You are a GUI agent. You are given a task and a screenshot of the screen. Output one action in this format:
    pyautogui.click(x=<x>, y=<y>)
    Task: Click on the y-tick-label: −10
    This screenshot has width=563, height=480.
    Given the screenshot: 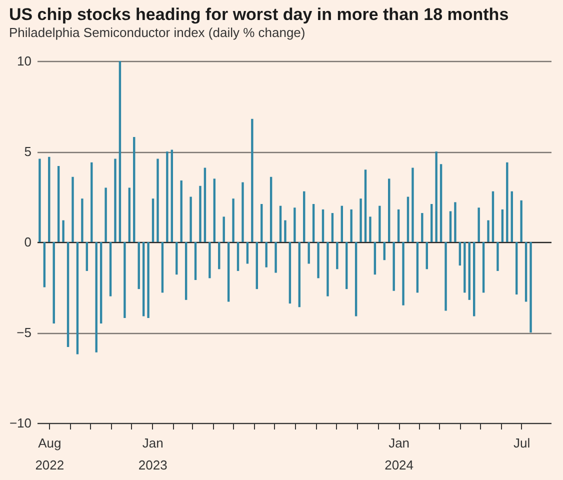 What is the action you would take?
    pyautogui.click(x=20, y=423)
    